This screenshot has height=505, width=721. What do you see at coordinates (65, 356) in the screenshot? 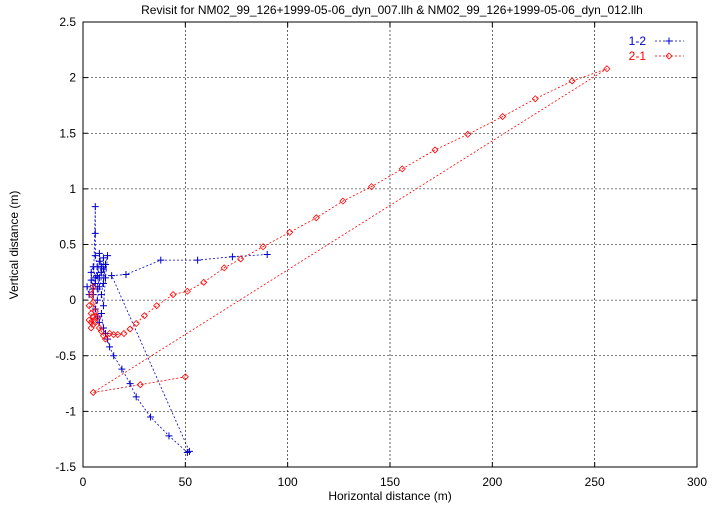
I see `y-tick-label: -0.5` at bounding box center [65, 356].